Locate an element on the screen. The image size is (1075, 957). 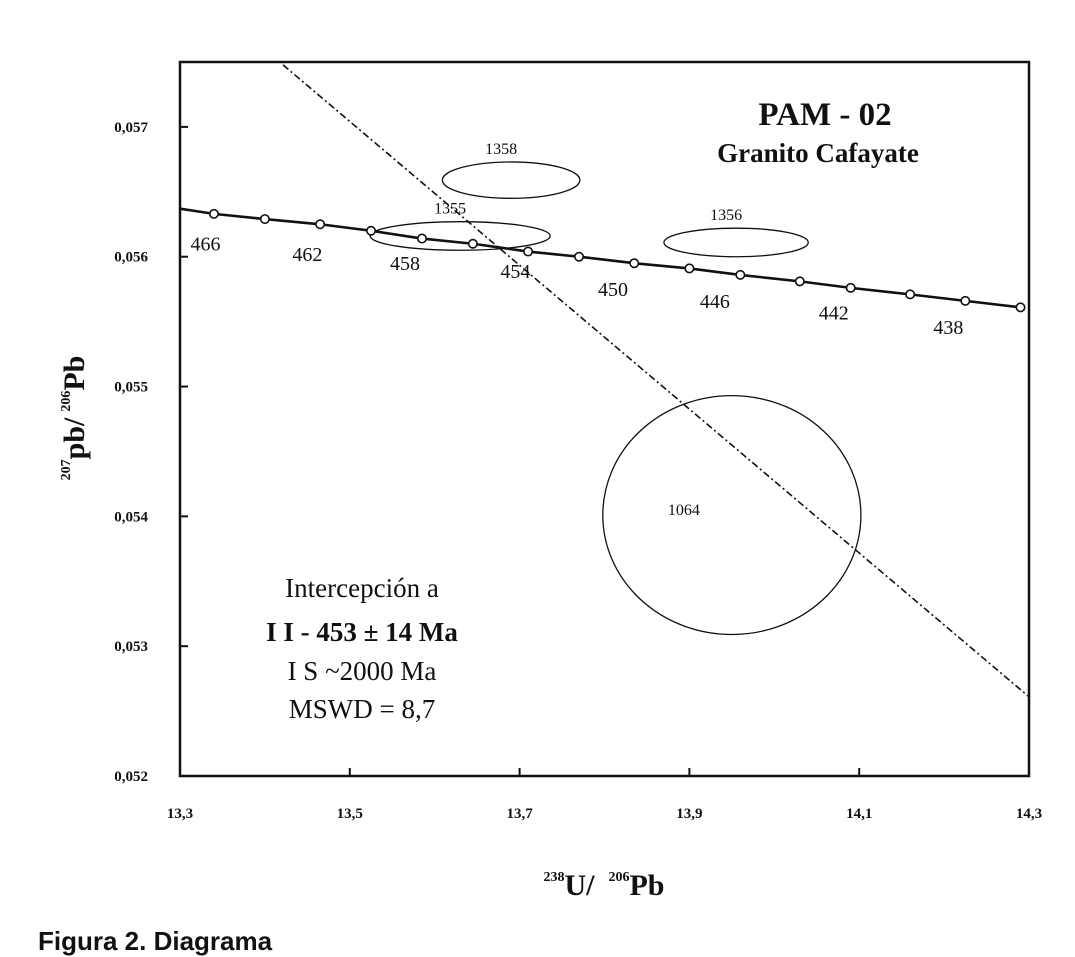
age-label-450: 450 is located at coordinates (613, 290).